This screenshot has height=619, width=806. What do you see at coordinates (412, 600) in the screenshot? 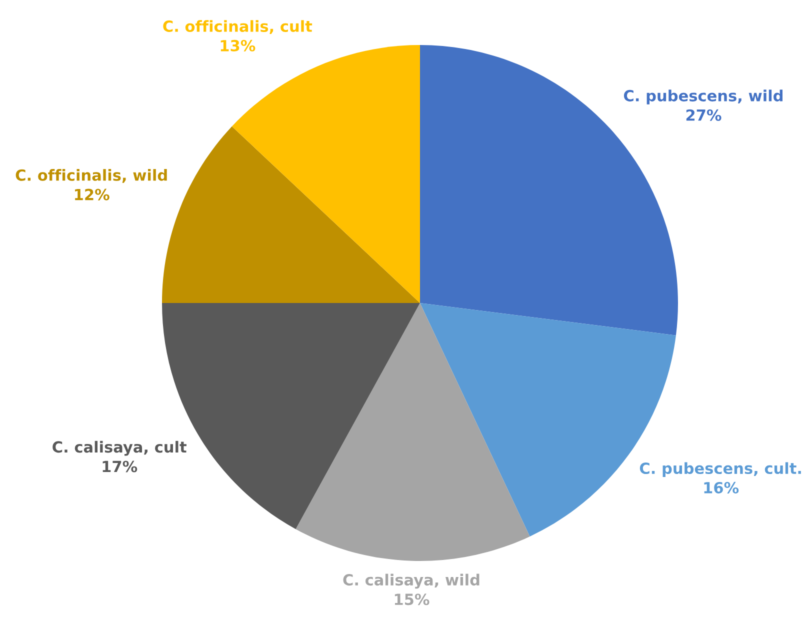
I see `data-label: 15%` at bounding box center [412, 600].